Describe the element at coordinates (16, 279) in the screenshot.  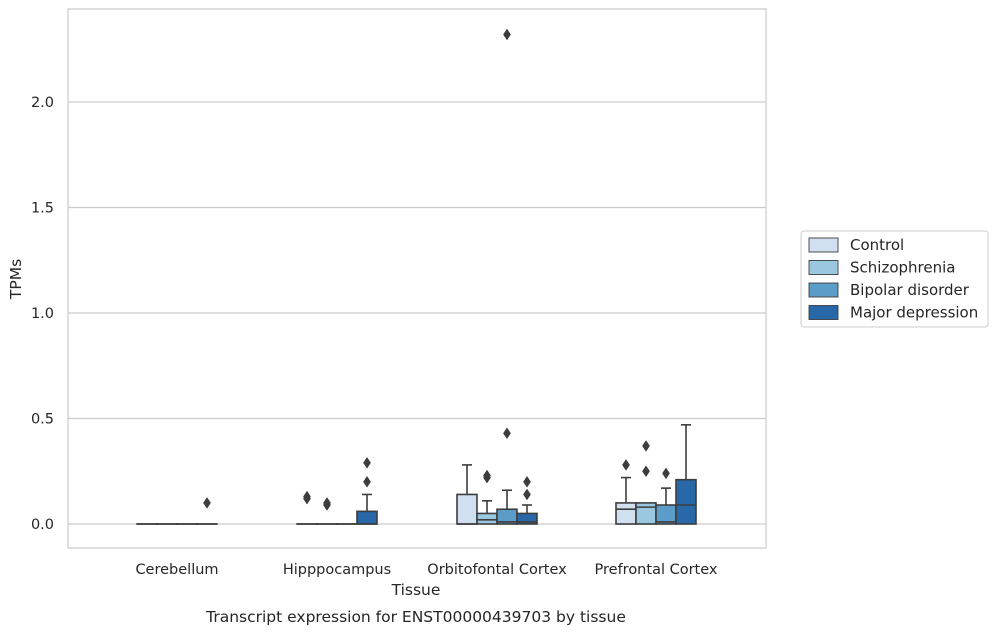
I see `y-axis-title: TPMs` at that location.